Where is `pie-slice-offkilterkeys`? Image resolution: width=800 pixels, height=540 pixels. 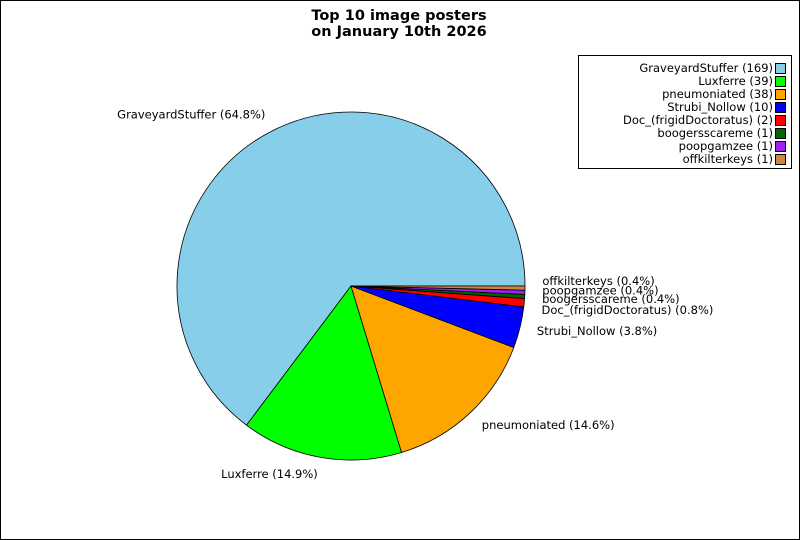
pie-slice-offkilterkeys is located at coordinates (438, 288).